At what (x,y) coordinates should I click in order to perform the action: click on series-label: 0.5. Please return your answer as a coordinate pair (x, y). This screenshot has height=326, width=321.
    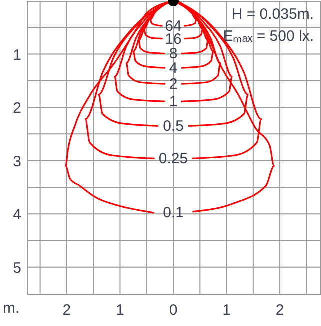
    Looking at the image, I should click on (173, 127).